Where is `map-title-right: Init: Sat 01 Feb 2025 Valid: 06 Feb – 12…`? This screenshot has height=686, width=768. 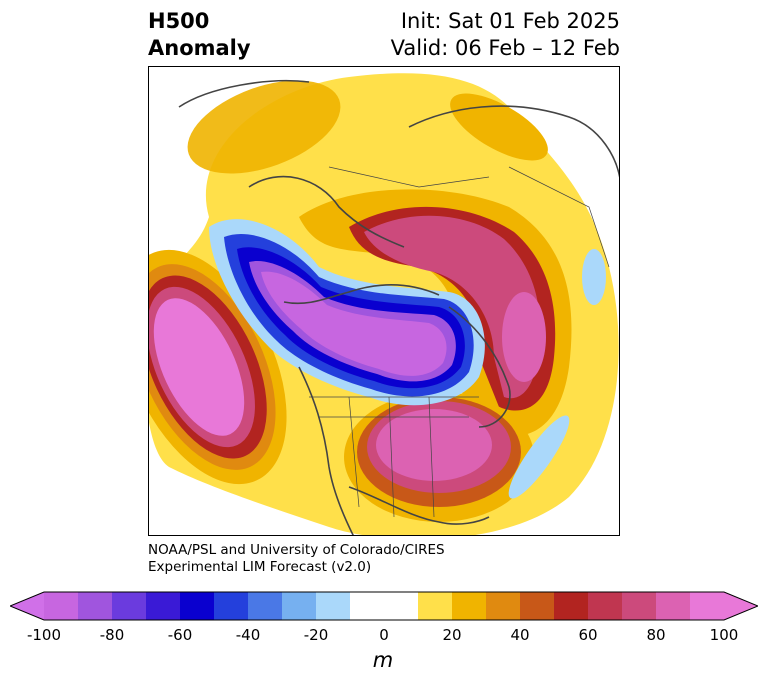
map-title-right: Init: Sat 01 Feb 2025 Valid: 06 Feb – 12… is located at coordinates (505, 35).